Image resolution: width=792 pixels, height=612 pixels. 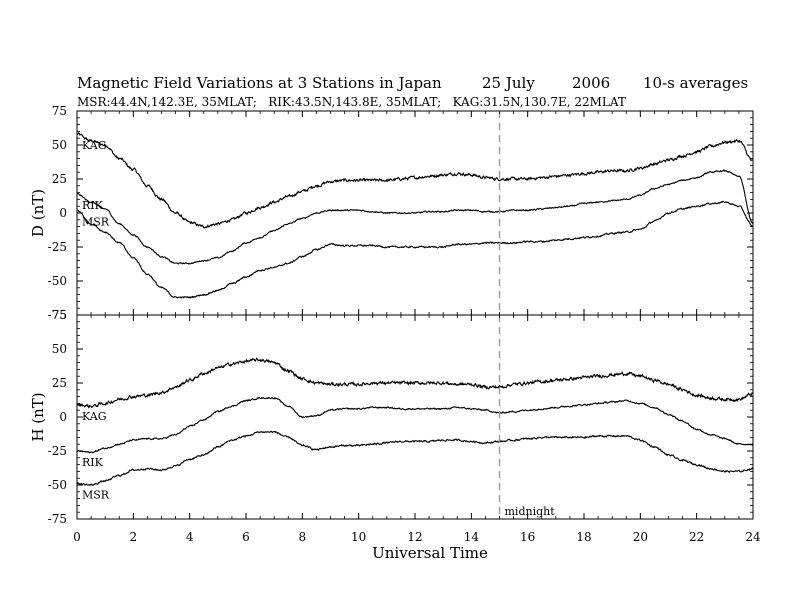 What do you see at coordinates (303, 537) in the screenshot?
I see `x-tick-label: 8` at bounding box center [303, 537].